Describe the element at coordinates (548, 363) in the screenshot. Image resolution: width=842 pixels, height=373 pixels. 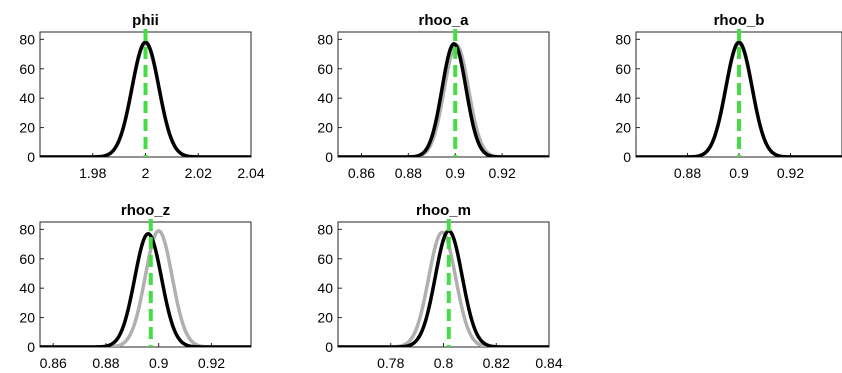
I see `x-tick-label: 0.84` at that location.